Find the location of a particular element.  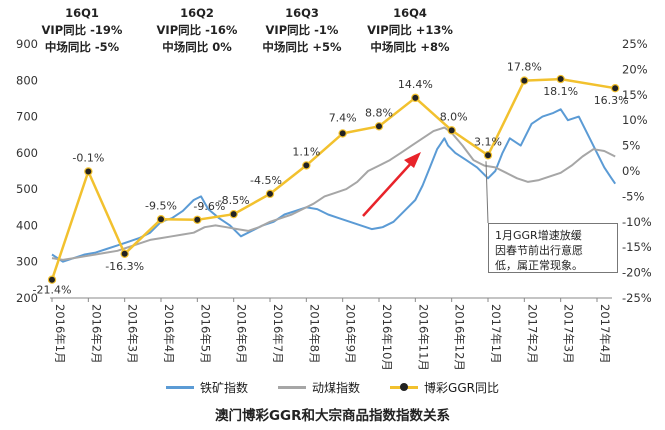

note-box: 1月GGR增速放缓 因春节前出行意愿 低，属正常现象。 is located at coordinates (553, 248).